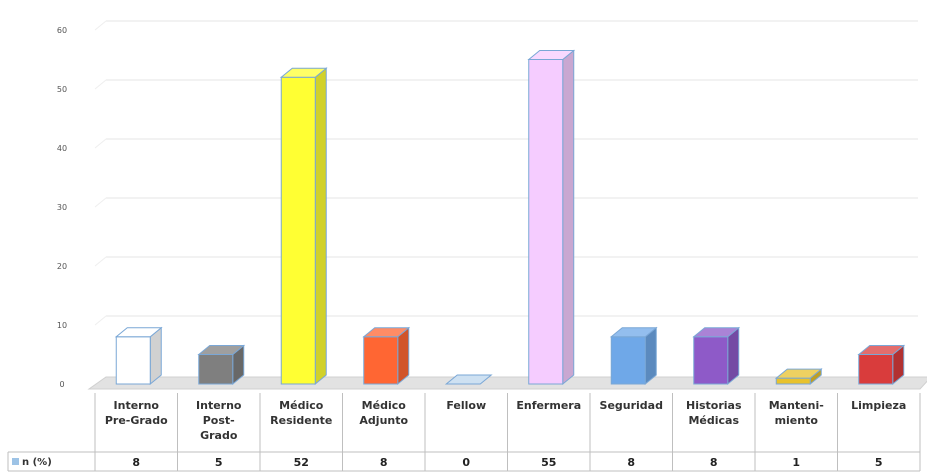 The height and width of the screenshot is (476, 927). What do you see at coordinates (796, 413) in the screenshot?
I see `category-label: Manteni-miento` at bounding box center [796, 413].